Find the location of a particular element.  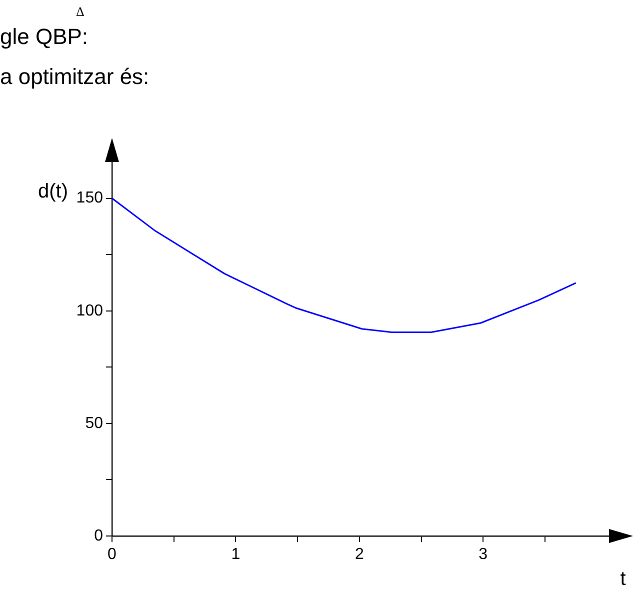

x-tick-label: 0 is located at coordinates (112, 555).